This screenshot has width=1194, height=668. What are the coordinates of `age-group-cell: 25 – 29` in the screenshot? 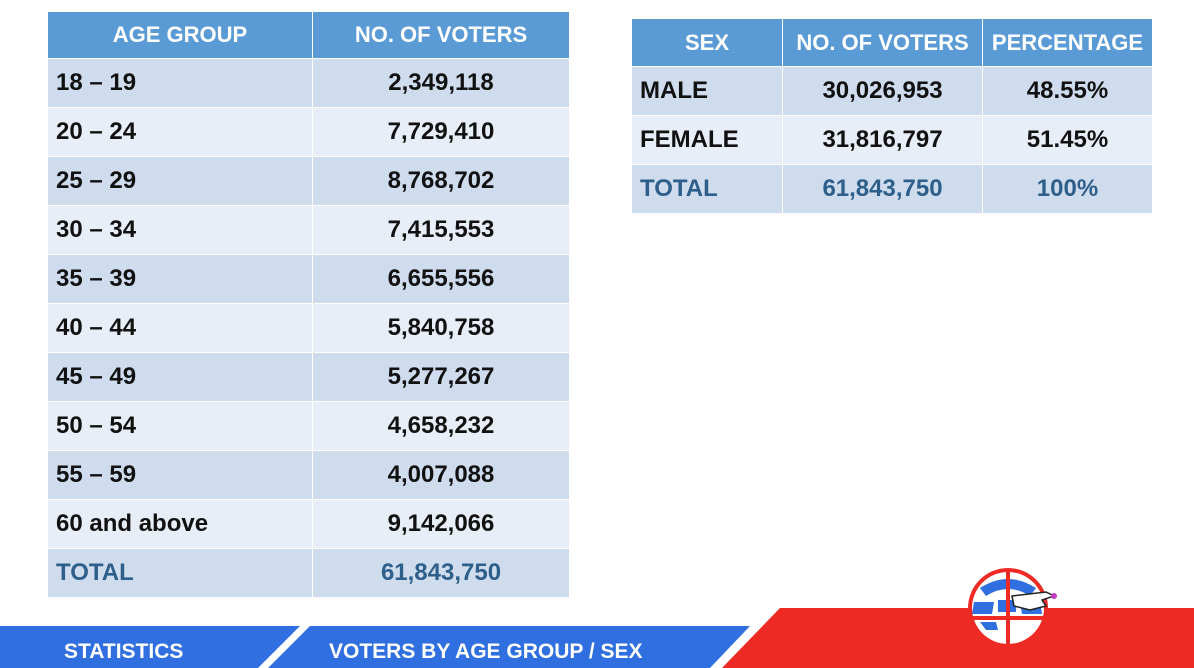 It's located at (180, 181).